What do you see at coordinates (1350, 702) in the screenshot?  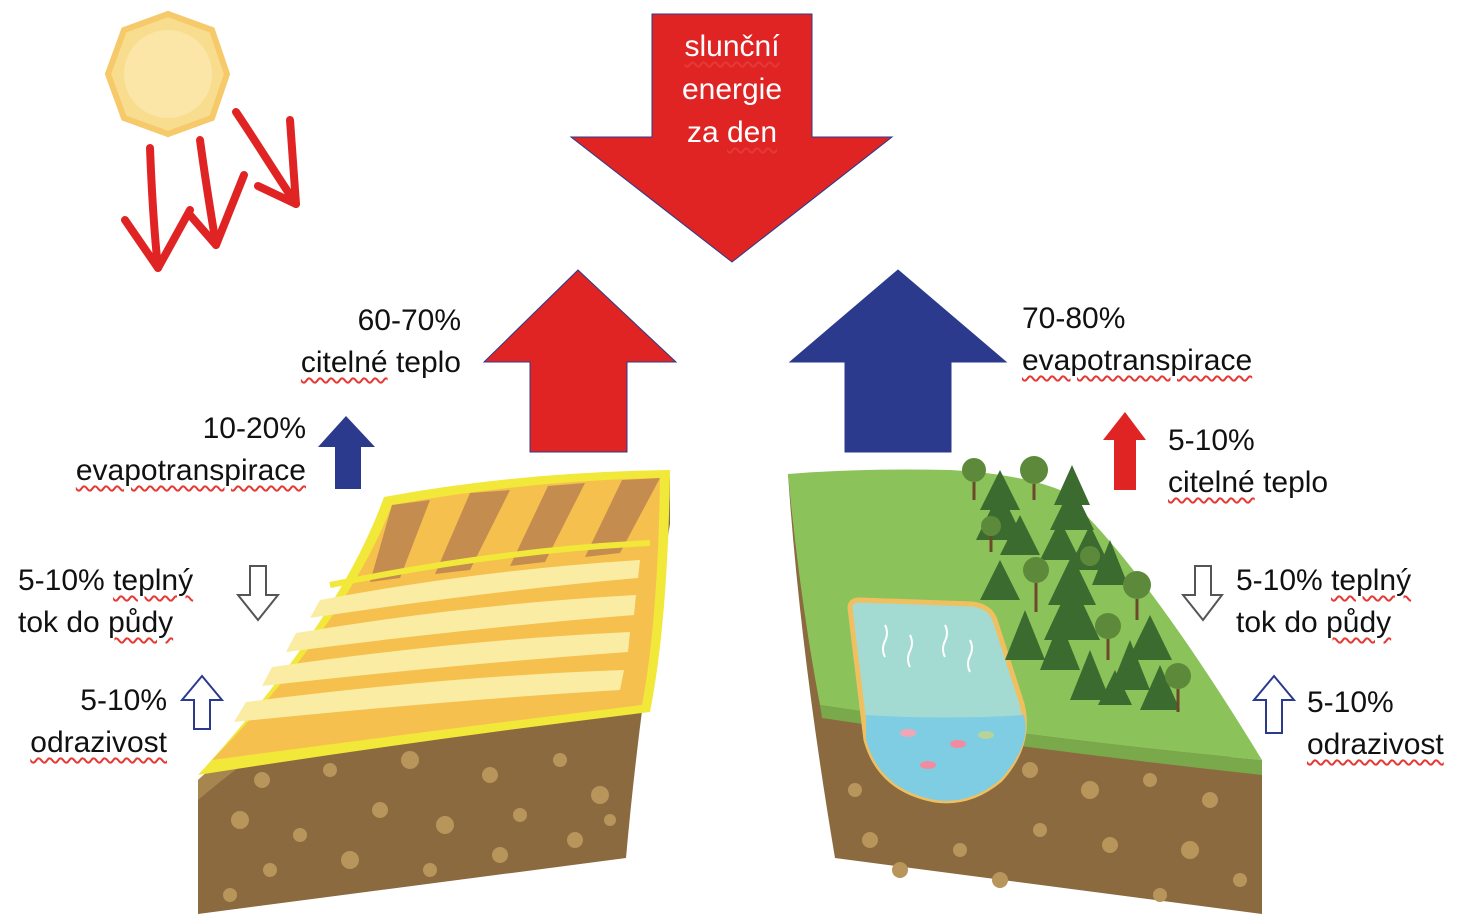 I see `right-albedo-pct: 5-10%` at bounding box center [1350, 702].